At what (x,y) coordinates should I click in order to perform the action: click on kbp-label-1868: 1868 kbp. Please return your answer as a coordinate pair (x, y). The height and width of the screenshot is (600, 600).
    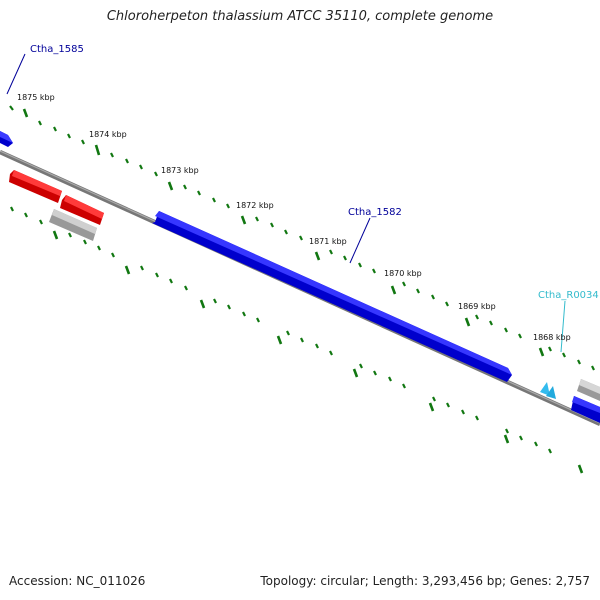
    Looking at the image, I should click on (552, 337).